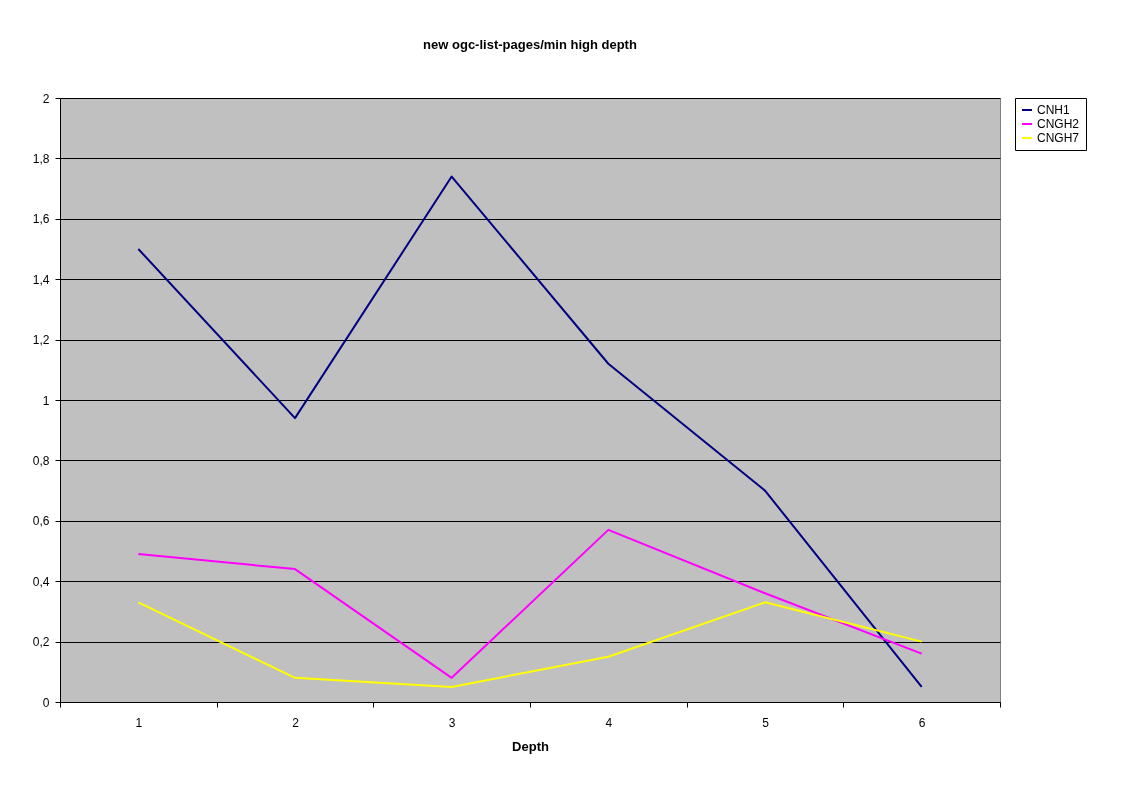 The image size is (1123, 787). Describe the element at coordinates (1053, 110) in the screenshot. I see `legend-label: CNH1` at that location.